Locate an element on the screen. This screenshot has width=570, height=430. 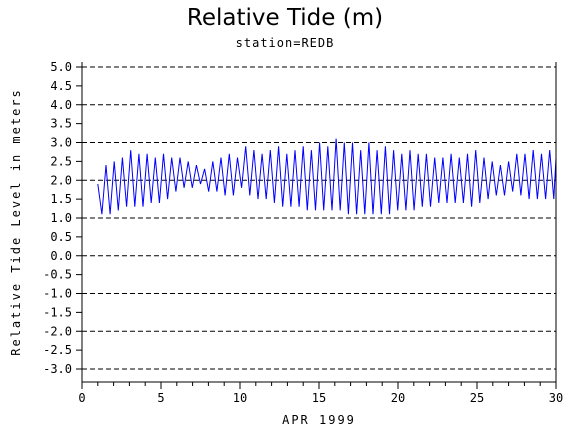
y-tick-label: 4.5 is located at coordinates (61, 86).